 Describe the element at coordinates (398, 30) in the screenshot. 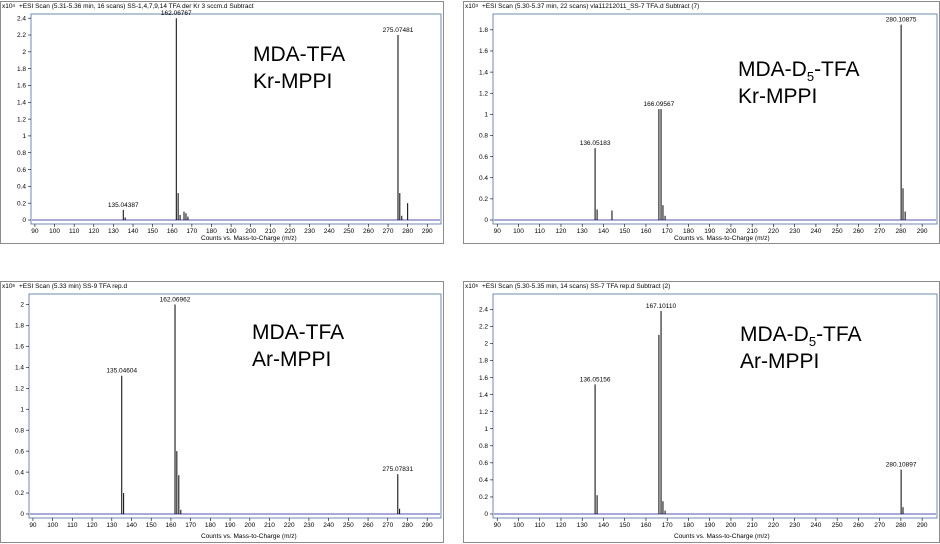

I see `peak-label: 275.07481` at that location.